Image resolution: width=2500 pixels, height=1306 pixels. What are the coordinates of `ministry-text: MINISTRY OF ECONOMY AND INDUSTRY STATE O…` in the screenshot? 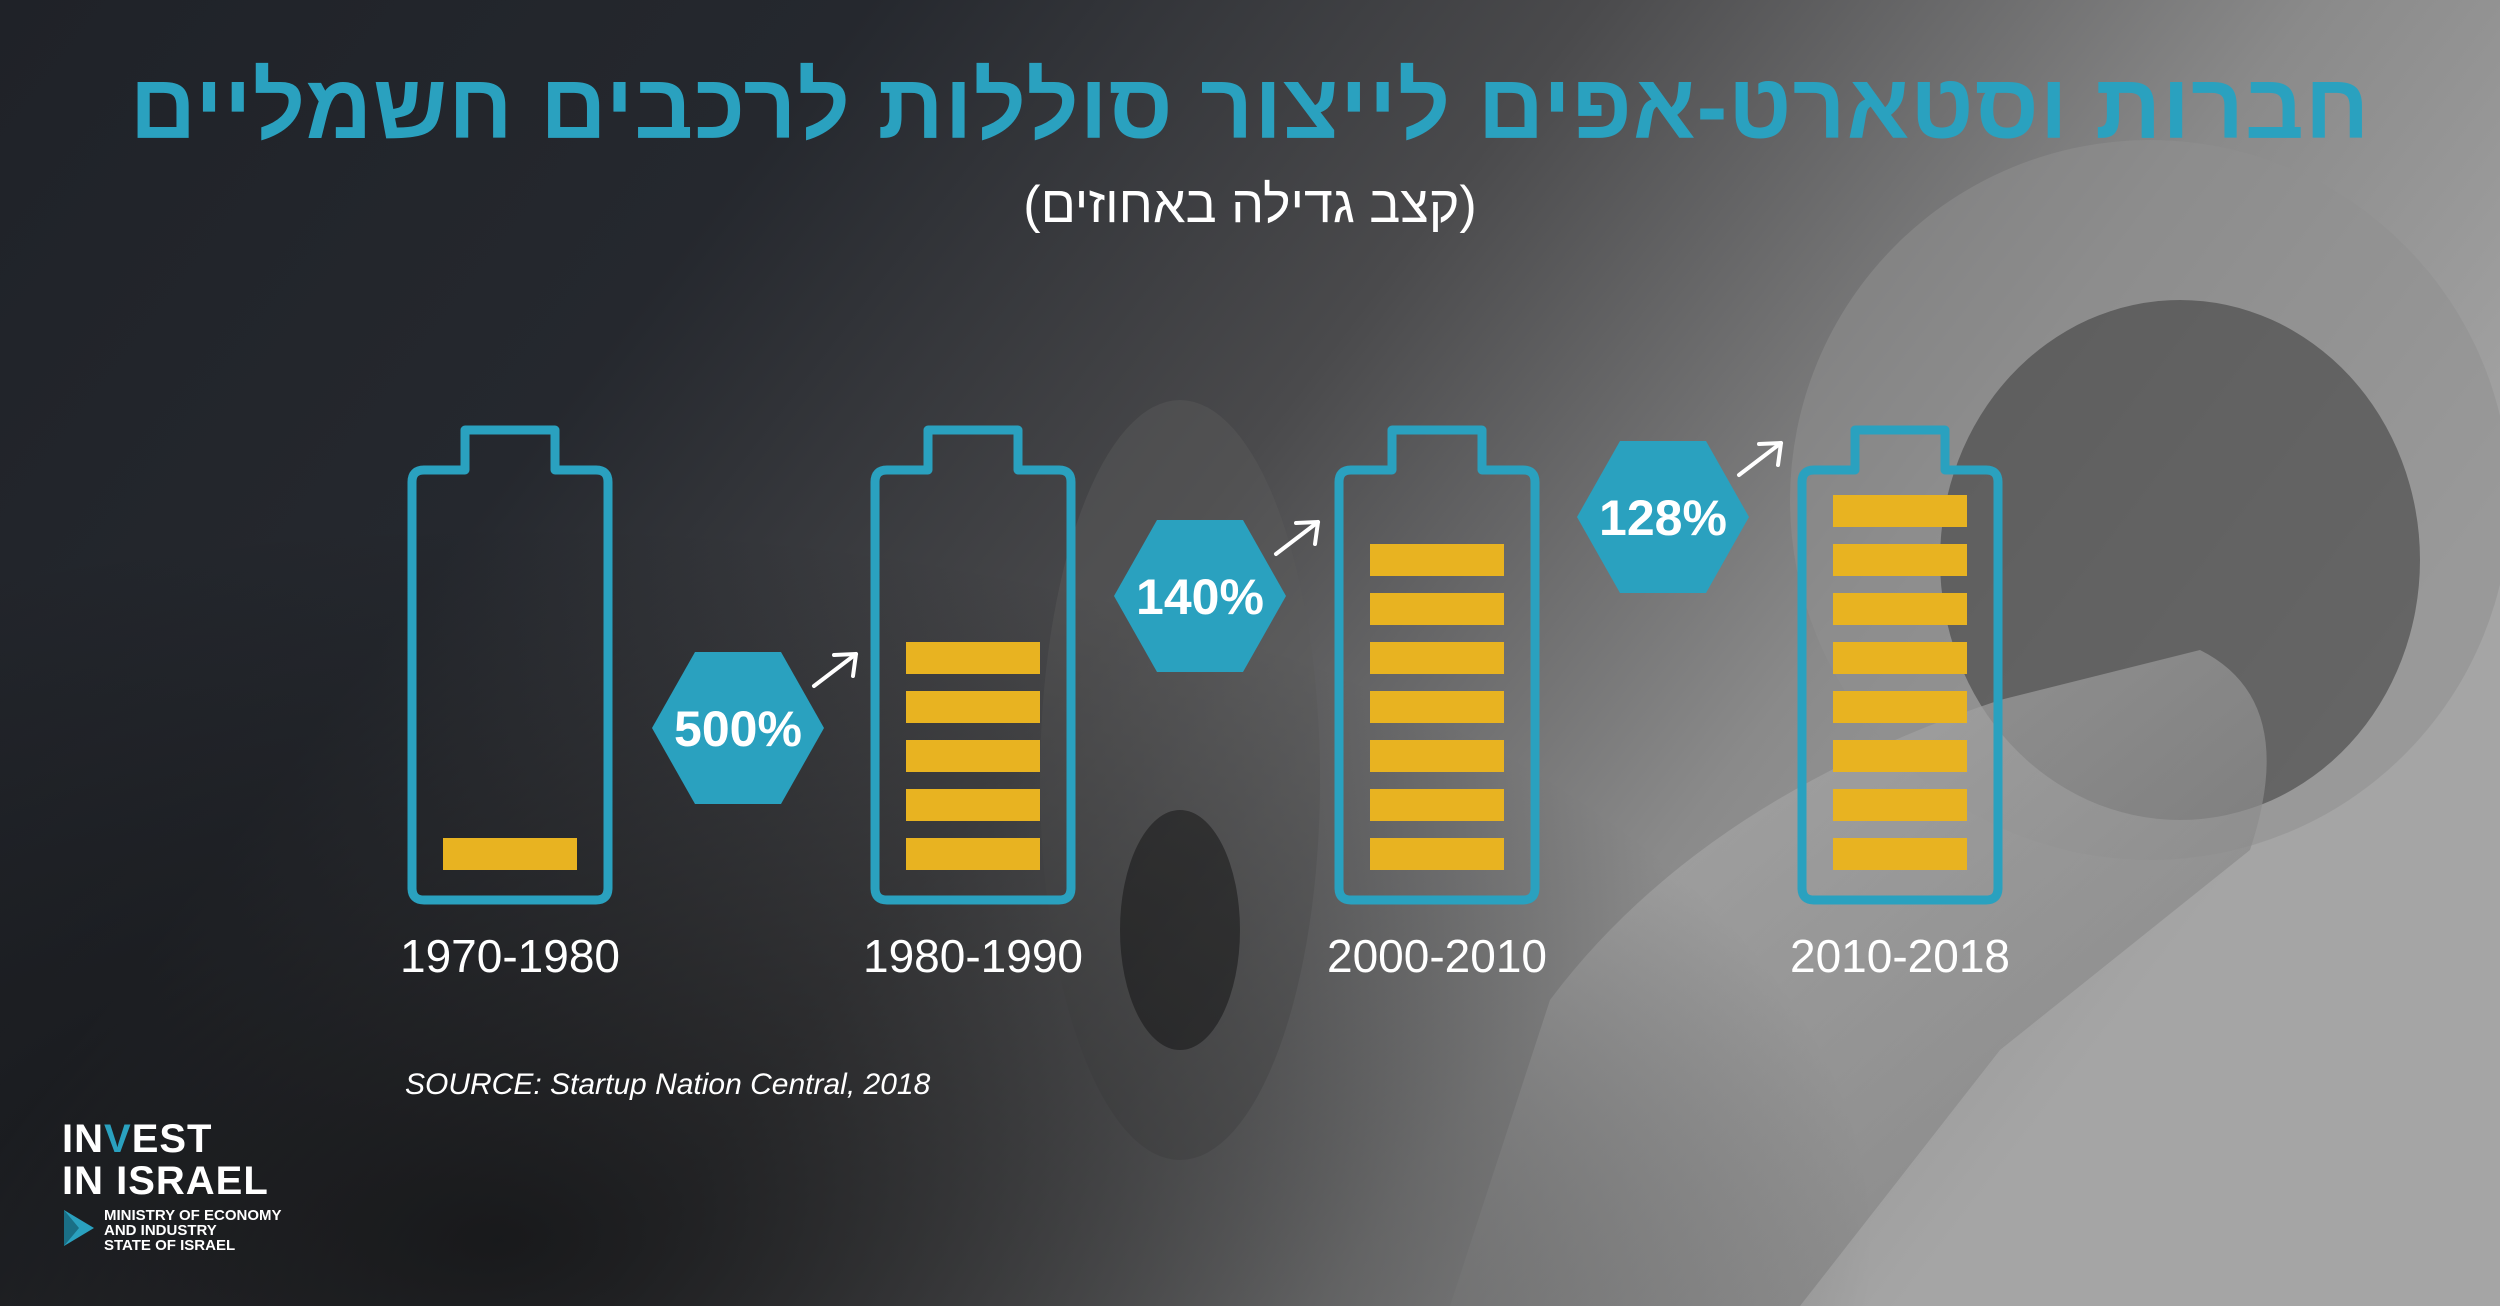 It's located at (193, 1230).